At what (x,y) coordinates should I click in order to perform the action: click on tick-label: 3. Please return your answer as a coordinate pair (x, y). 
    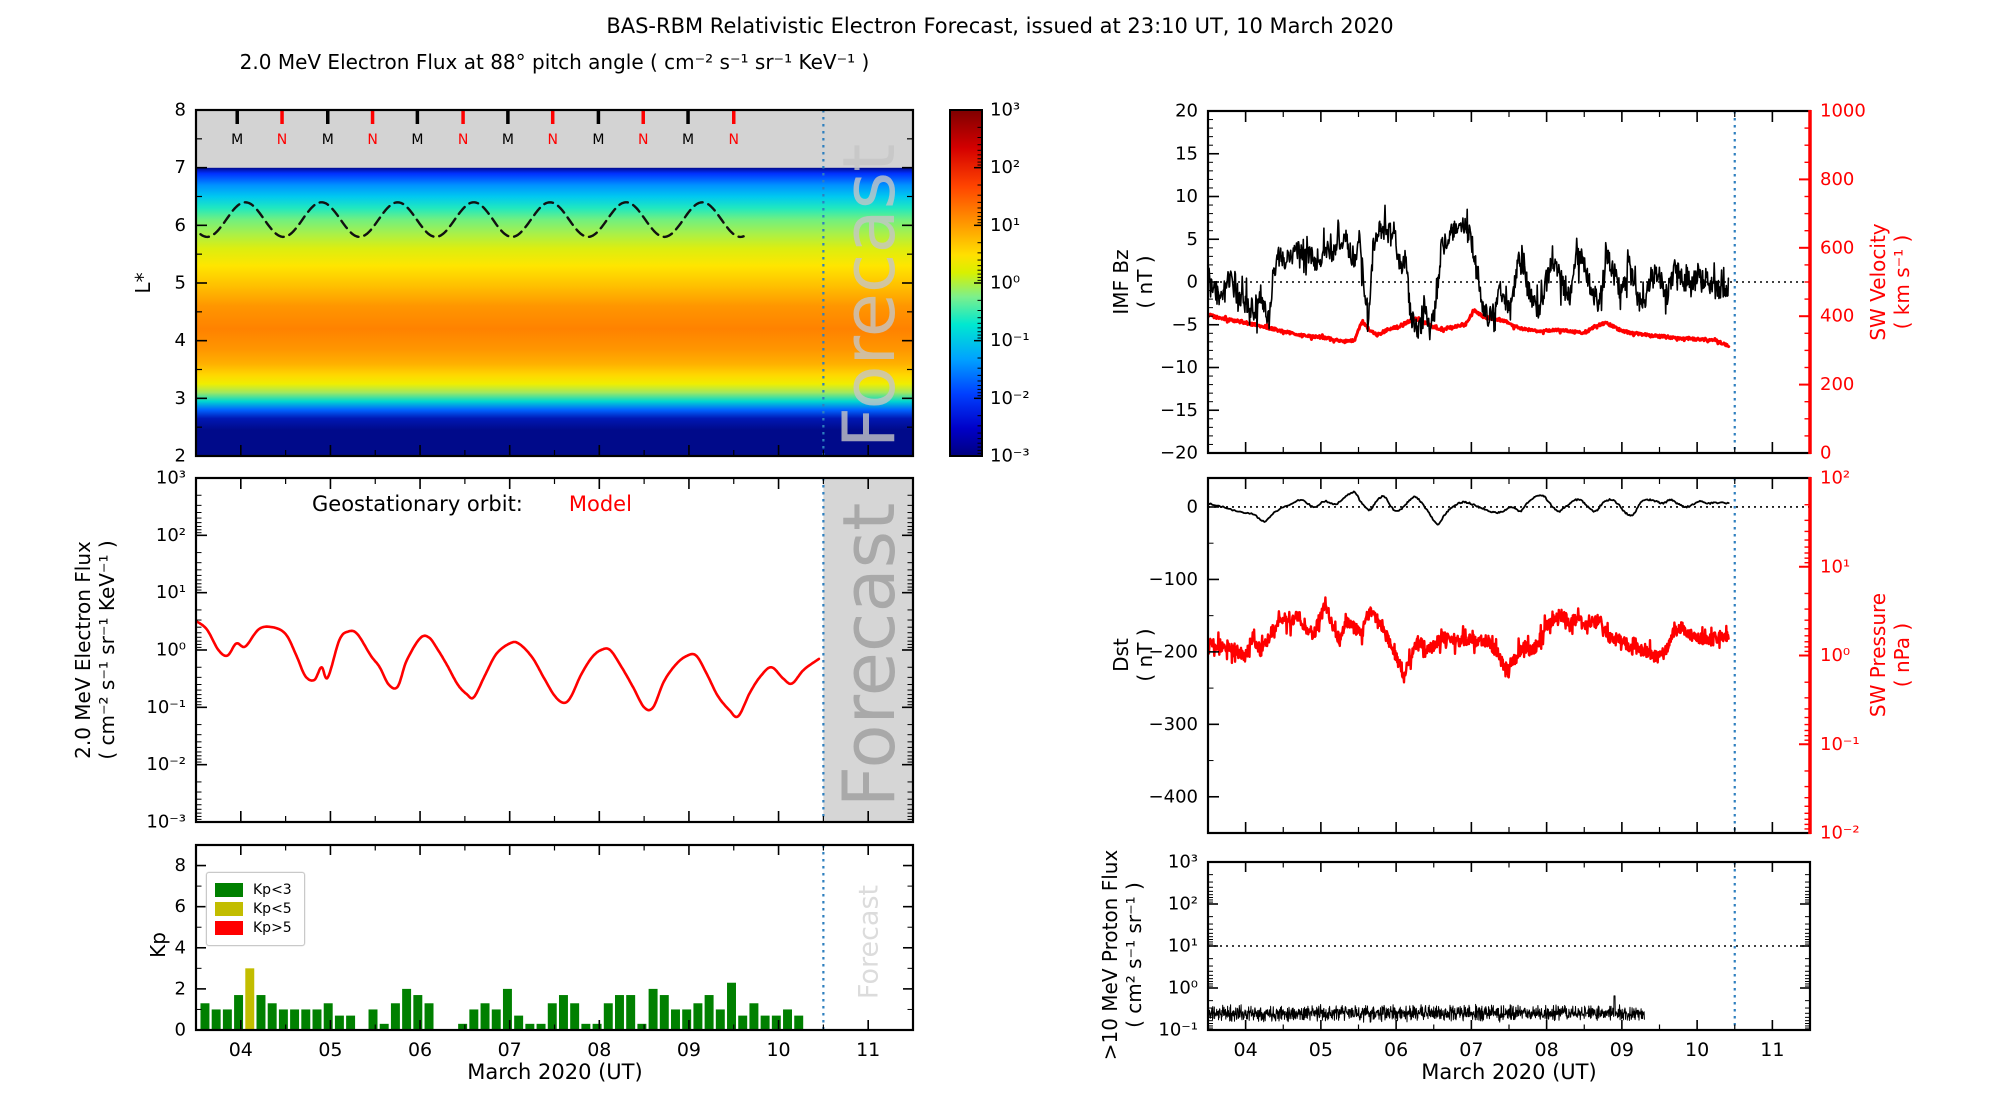
    Looking at the image, I should click on (180, 398).